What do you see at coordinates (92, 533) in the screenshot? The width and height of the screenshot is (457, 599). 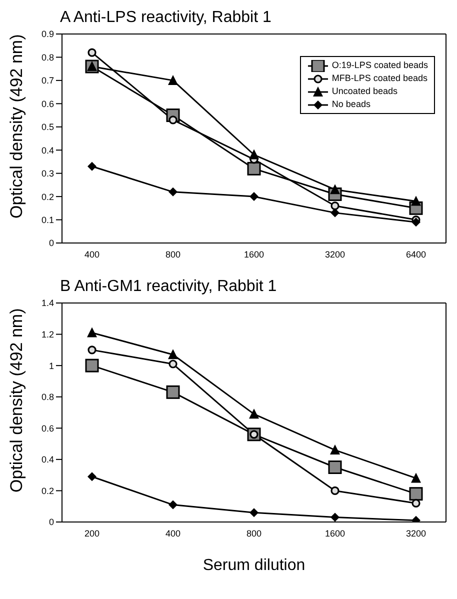 I see `x-tick-label: 200` at bounding box center [92, 533].